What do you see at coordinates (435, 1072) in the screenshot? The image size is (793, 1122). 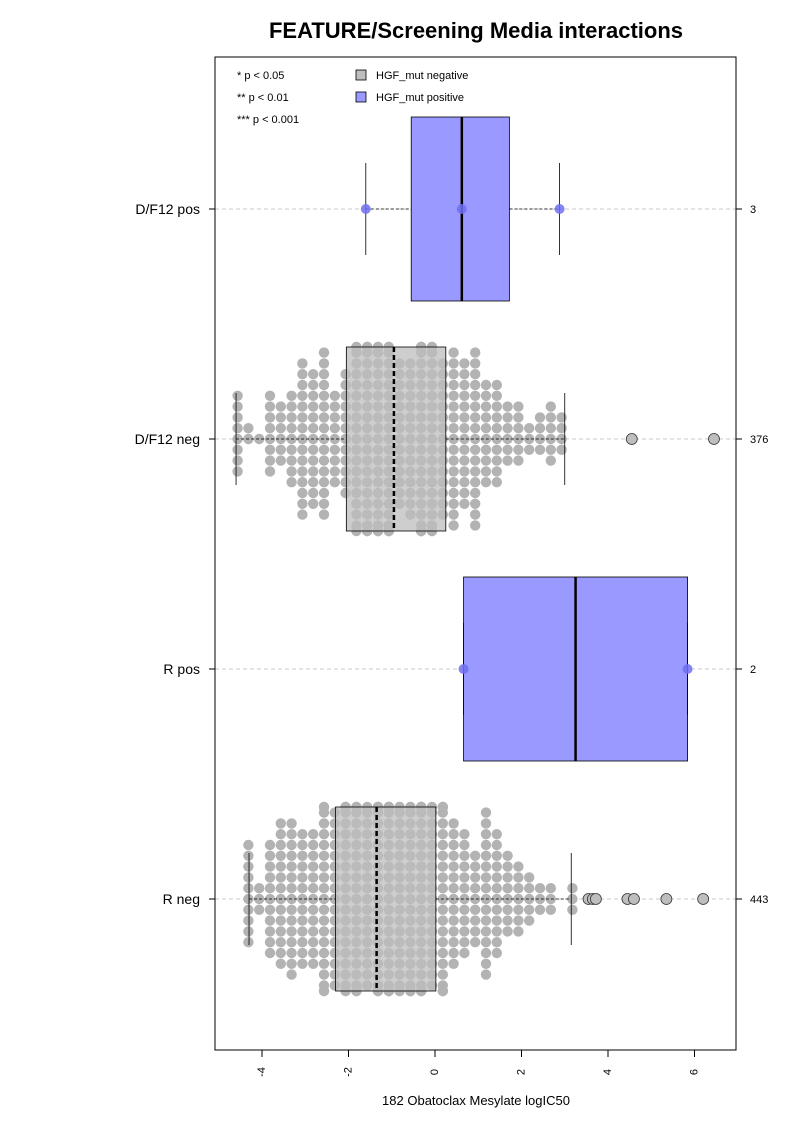 I see `x-tick-label: 0` at bounding box center [435, 1072].